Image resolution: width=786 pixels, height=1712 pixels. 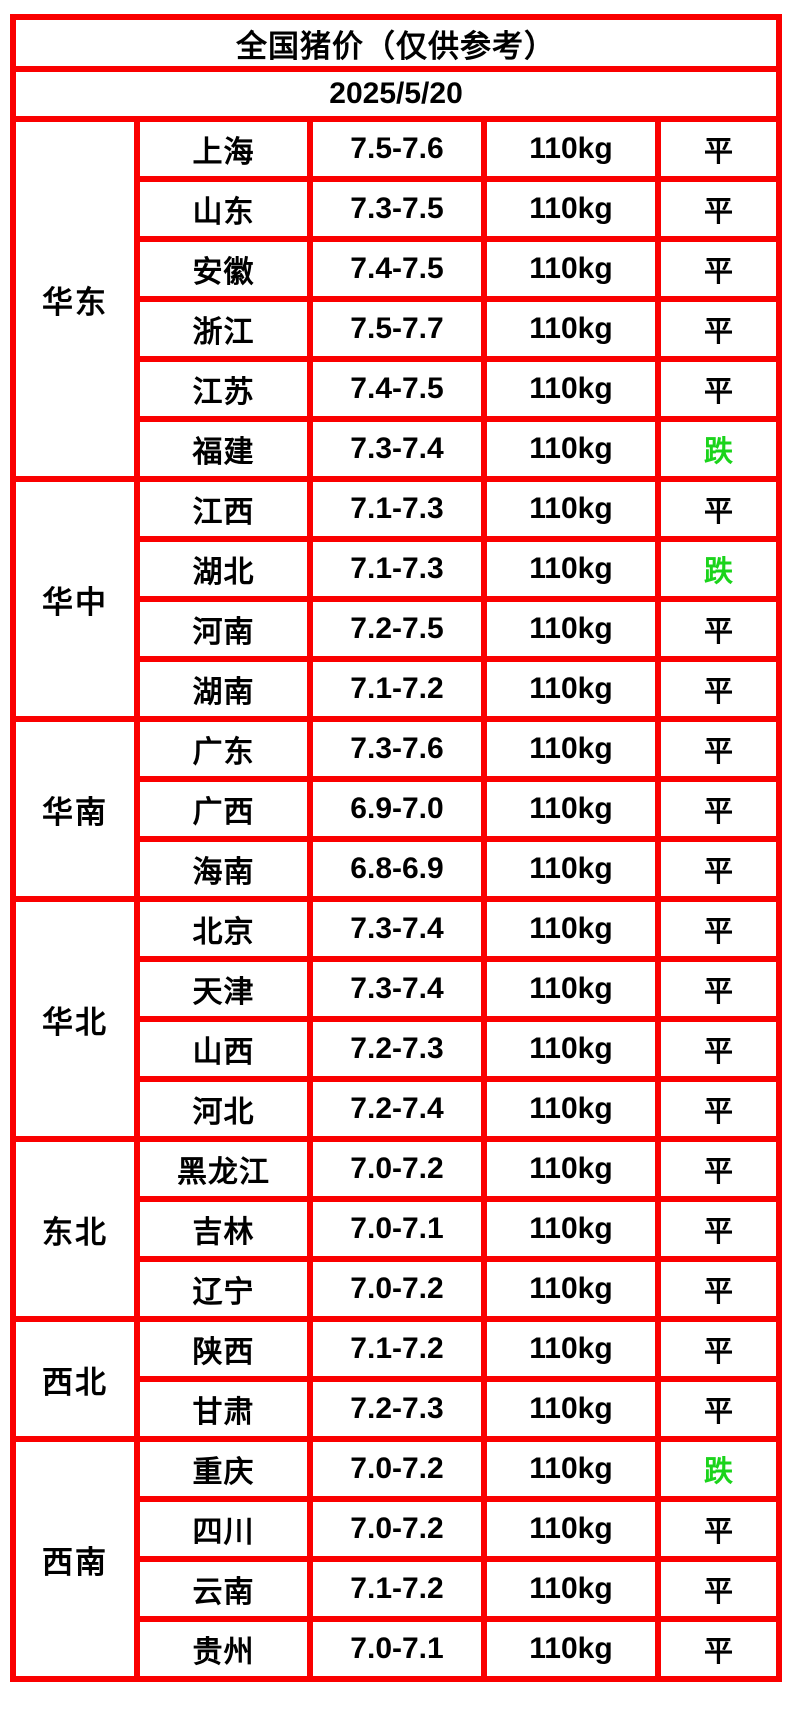 I want to click on price-cell: 7.2-7.4, so click(x=397, y=1109).